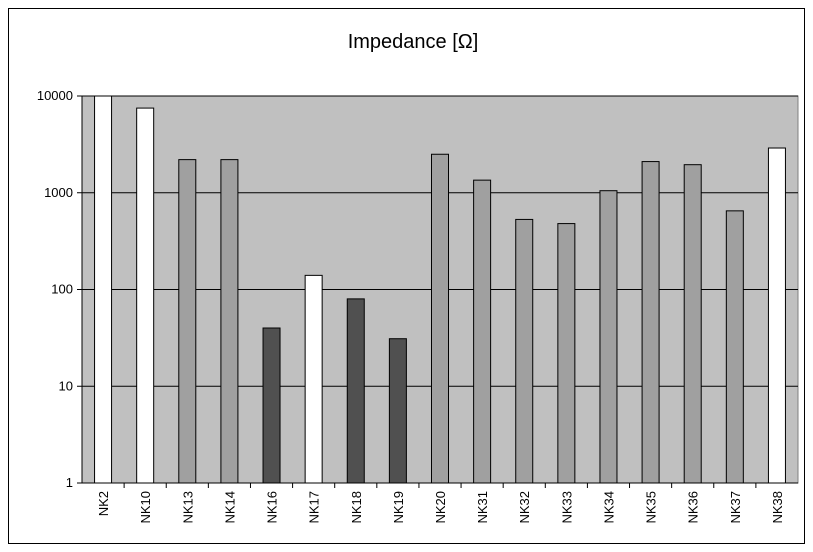  Describe the element at coordinates (187, 507) in the screenshot. I see `x-tick-label-nk13: NK13` at that location.